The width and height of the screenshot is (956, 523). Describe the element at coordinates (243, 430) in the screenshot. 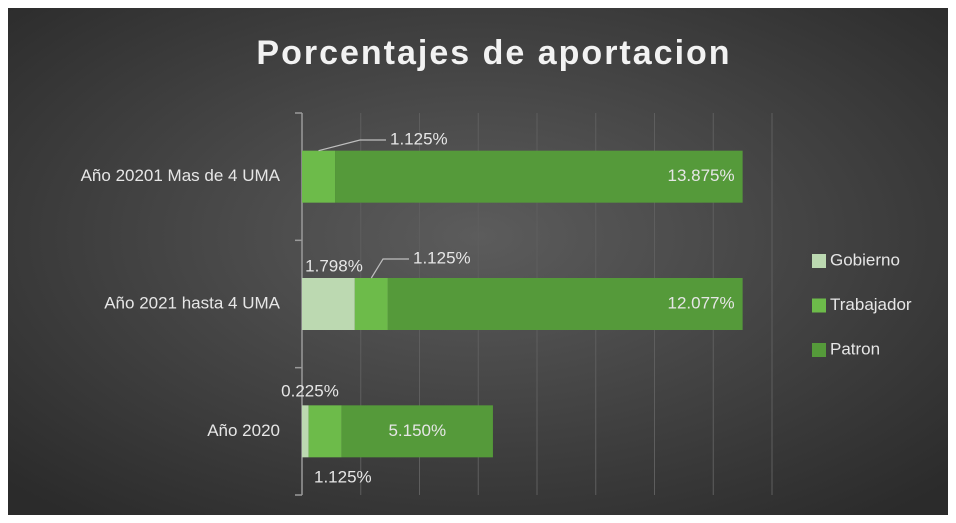

I see `y-tick-label: Año 2020` at that location.